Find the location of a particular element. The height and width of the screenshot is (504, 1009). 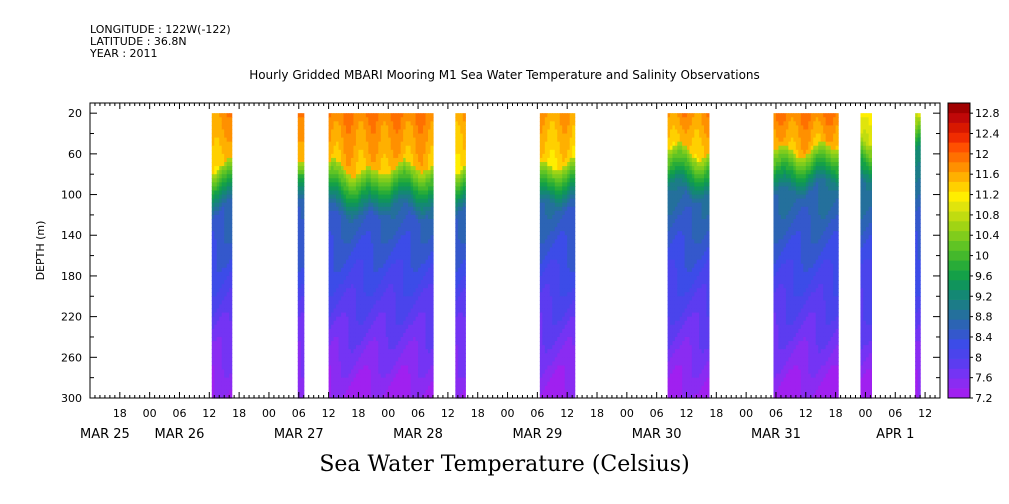

data-segment is located at coordinates (301, 256).